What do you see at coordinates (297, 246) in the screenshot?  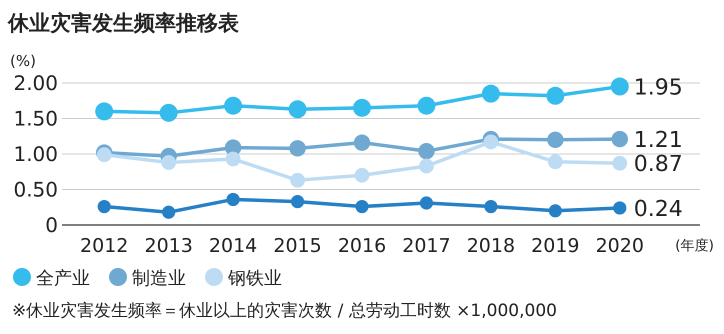 I see `x-tick-label: 2015` at bounding box center [297, 246].